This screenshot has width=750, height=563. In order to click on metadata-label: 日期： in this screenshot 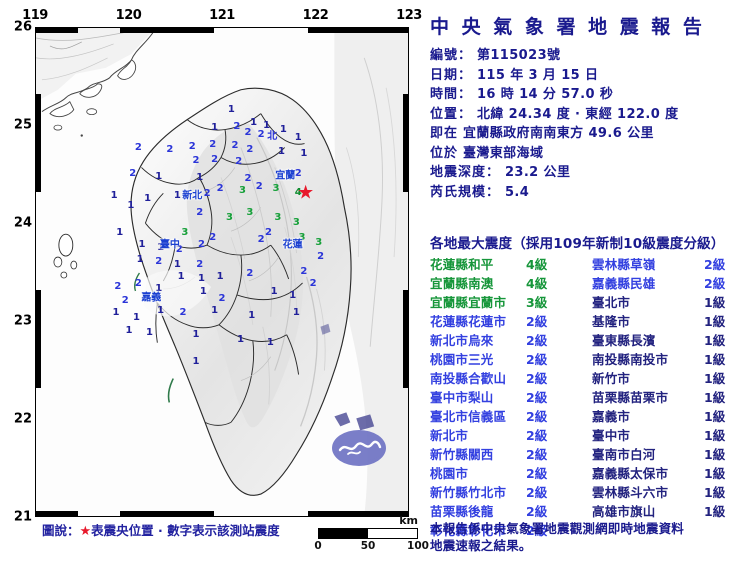, I will do `click(451, 75)`.